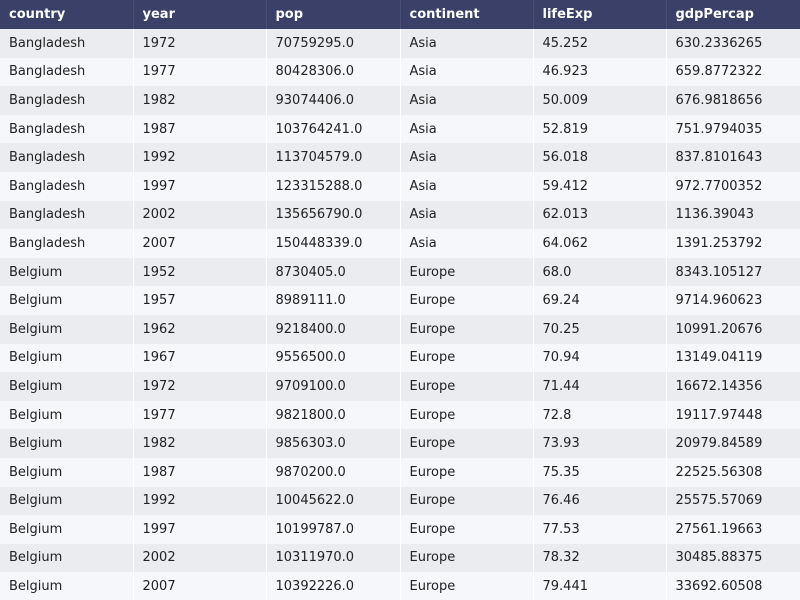 The height and width of the screenshot is (600, 800). What do you see at coordinates (599, 215) in the screenshot?
I see `cell-lifeexp: 62.013` at bounding box center [599, 215].